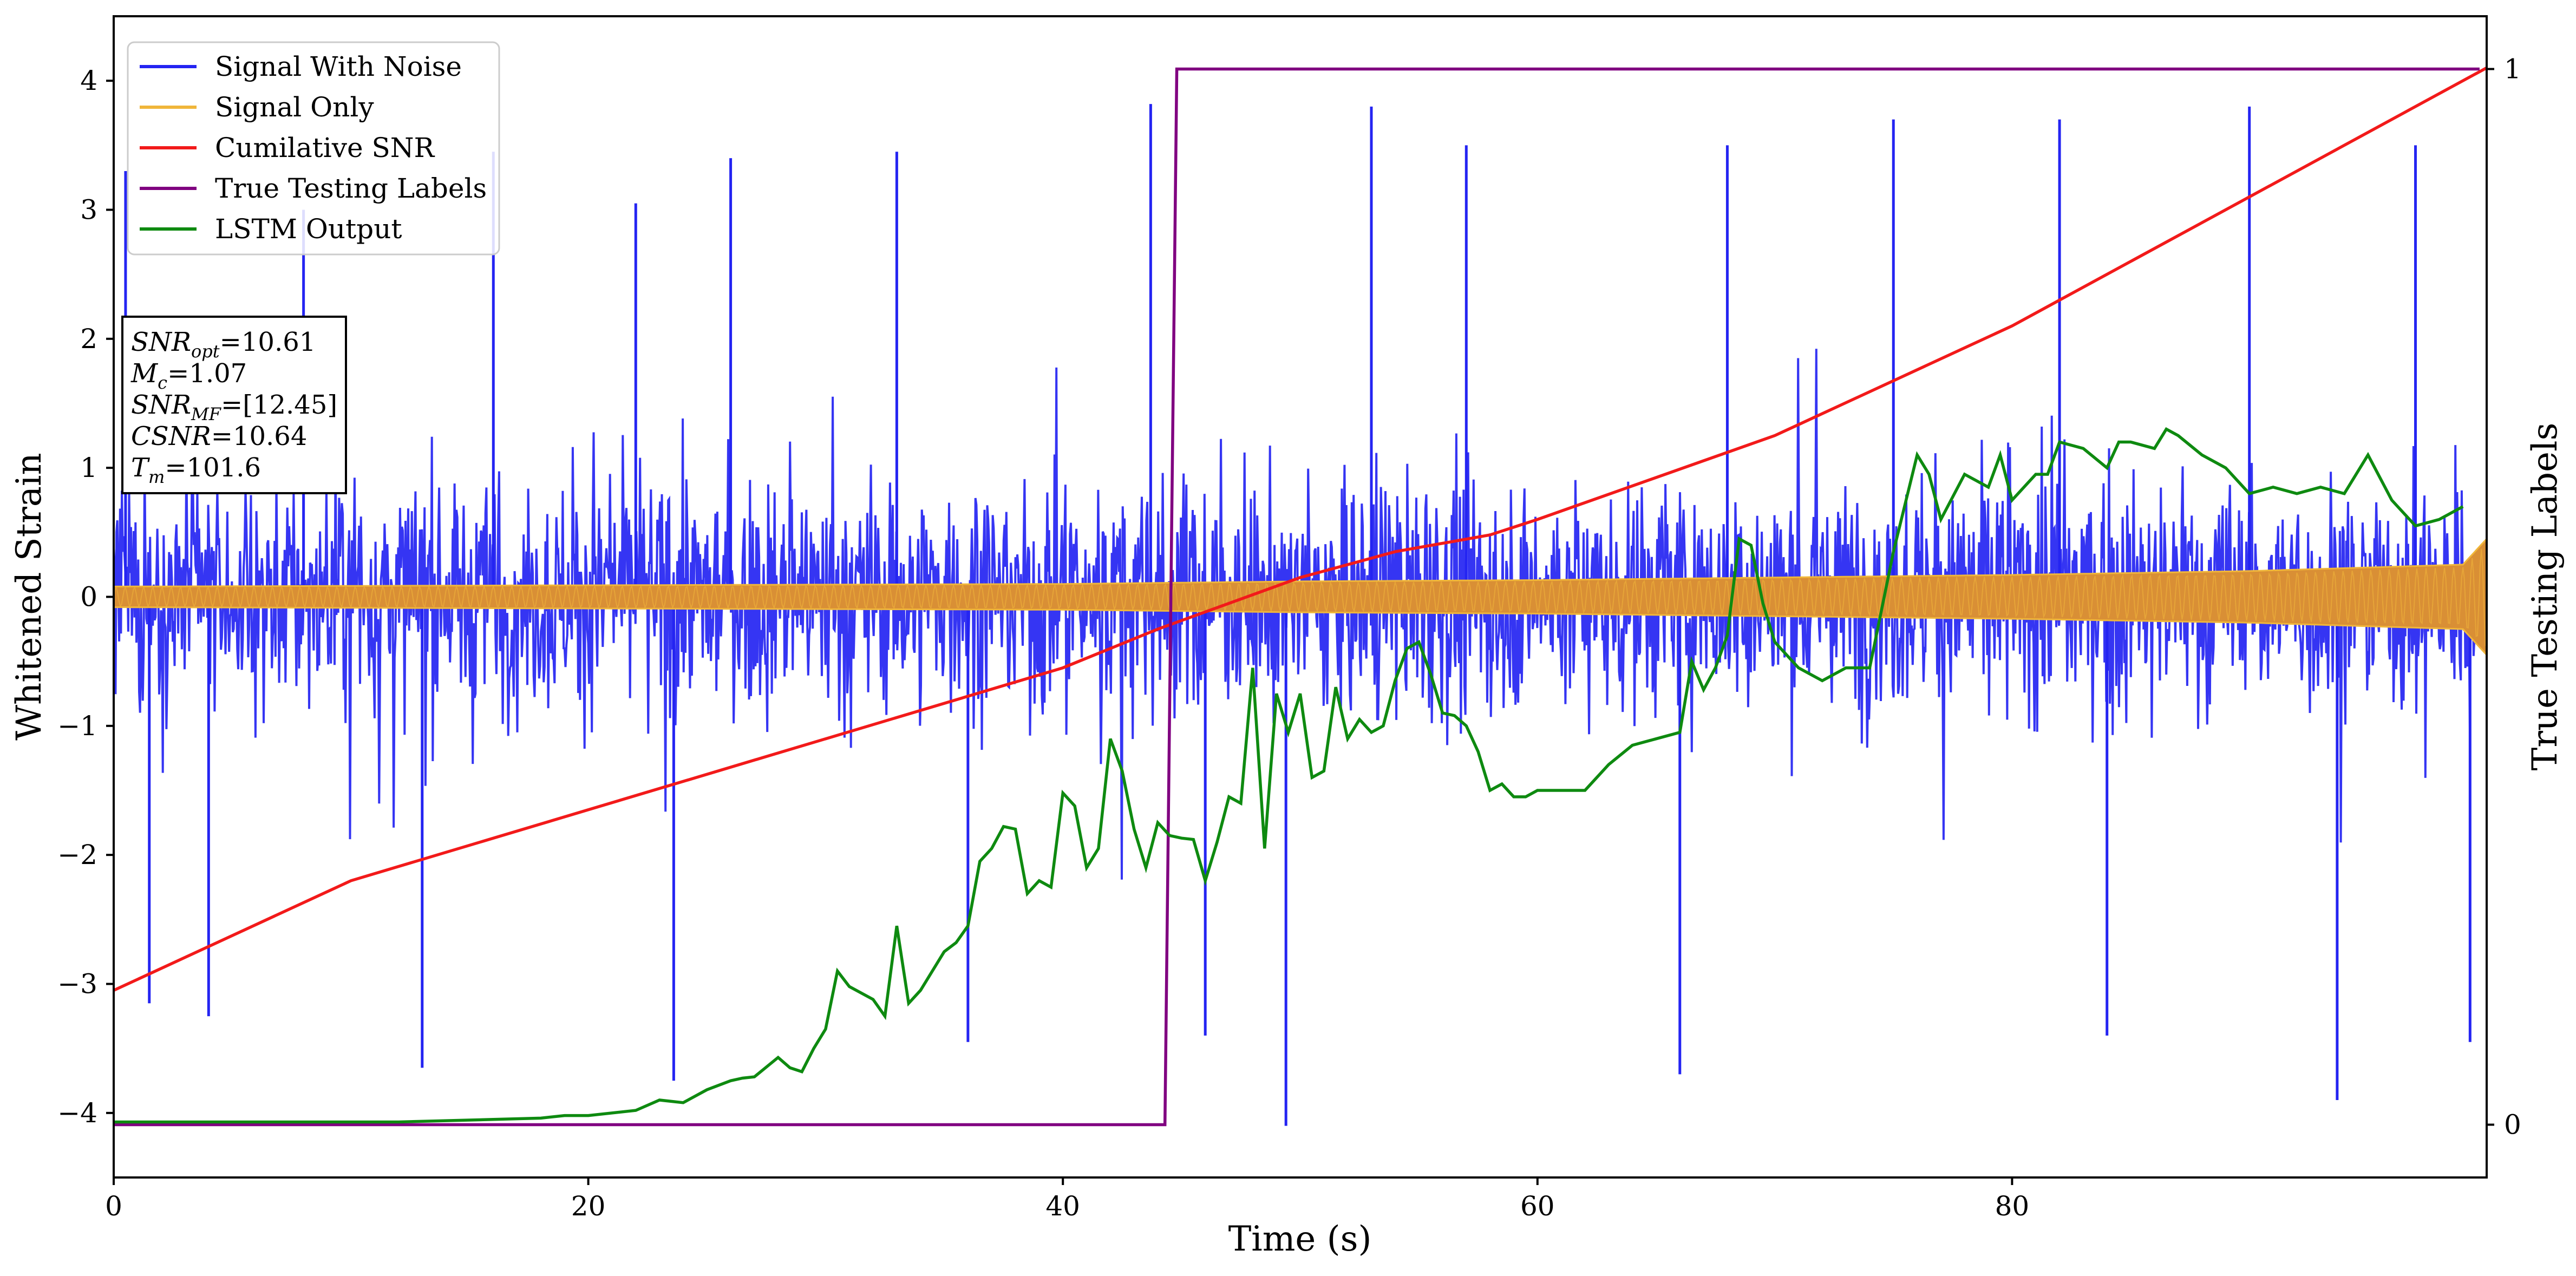  Describe the element at coordinates (196, 470) in the screenshot. I see `metrics-line: Tm=101.6` at that location.